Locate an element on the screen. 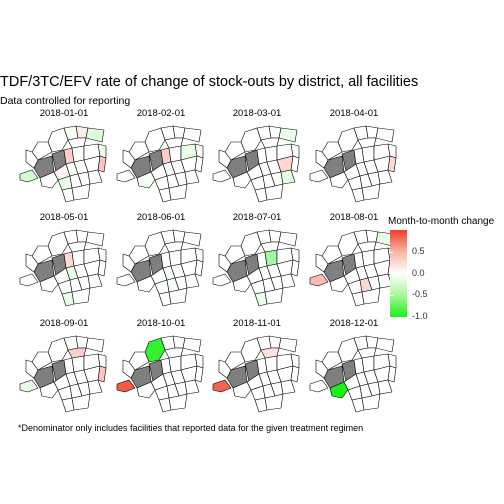 This screenshot has height=504, width=504. map-panel: 2018-01-01 is located at coordinates (64, 156).